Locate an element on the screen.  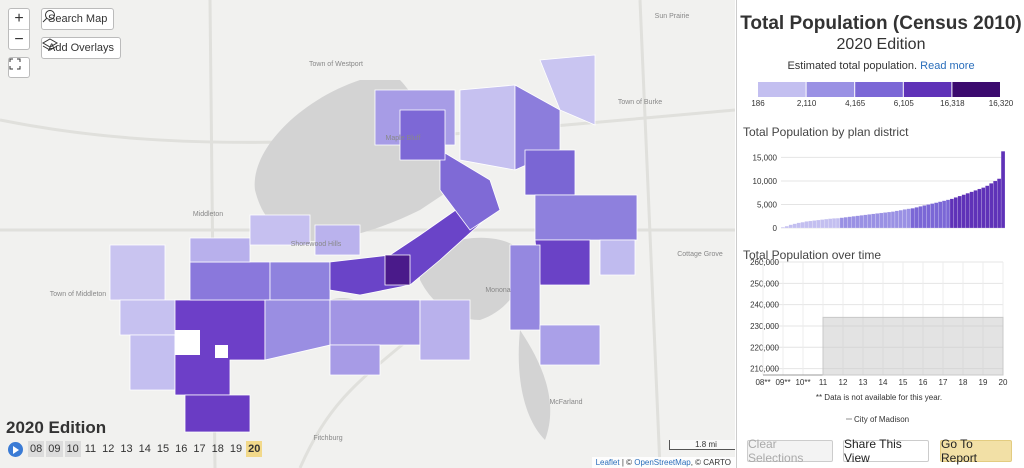
panel-subtitle: 2020 Edition is located at coordinates (881, 44).